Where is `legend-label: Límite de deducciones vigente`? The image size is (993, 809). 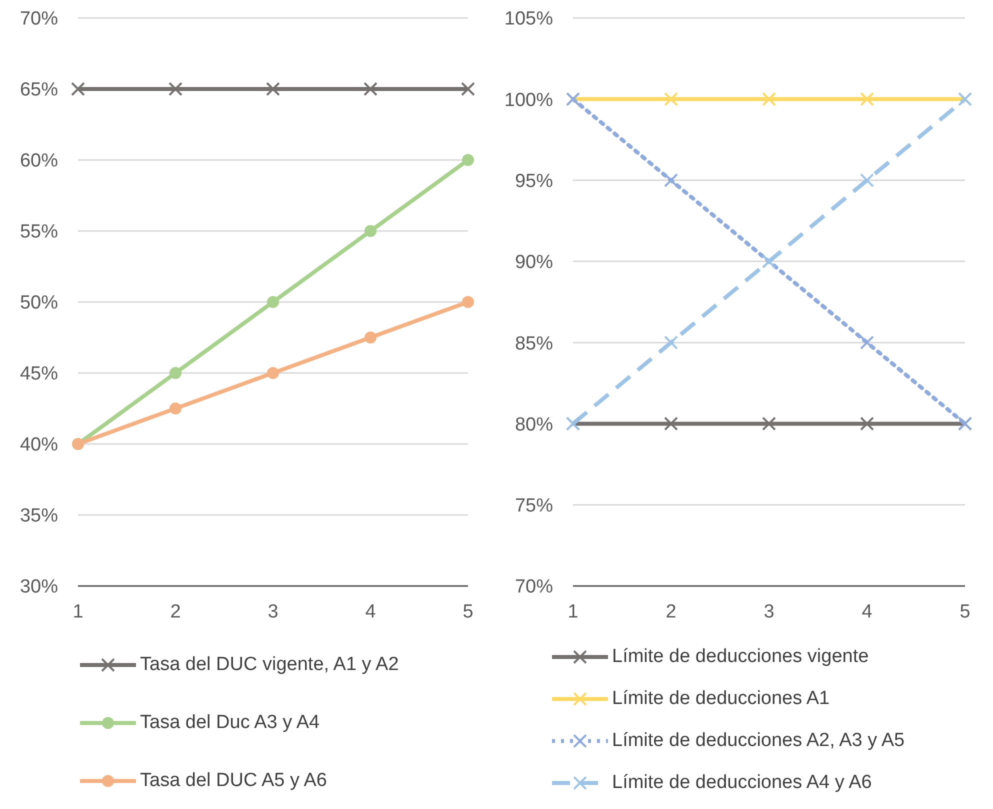
legend-label: Límite de deducciones vigente is located at coordinates (740, 657).